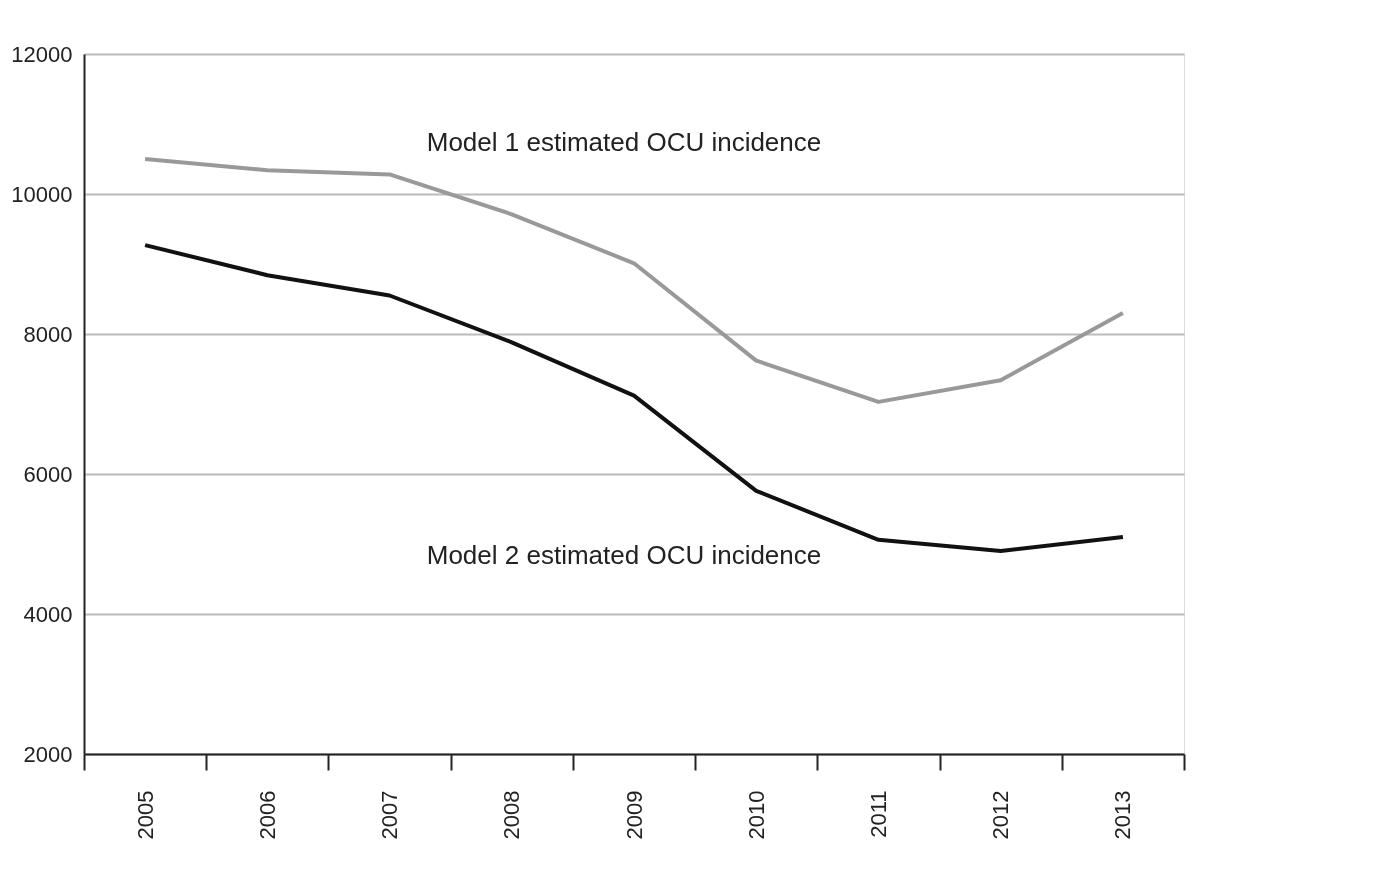 This screenshot has width=1379, height=874. I want to click on x-tick-label: 2010, so click(756, 815).